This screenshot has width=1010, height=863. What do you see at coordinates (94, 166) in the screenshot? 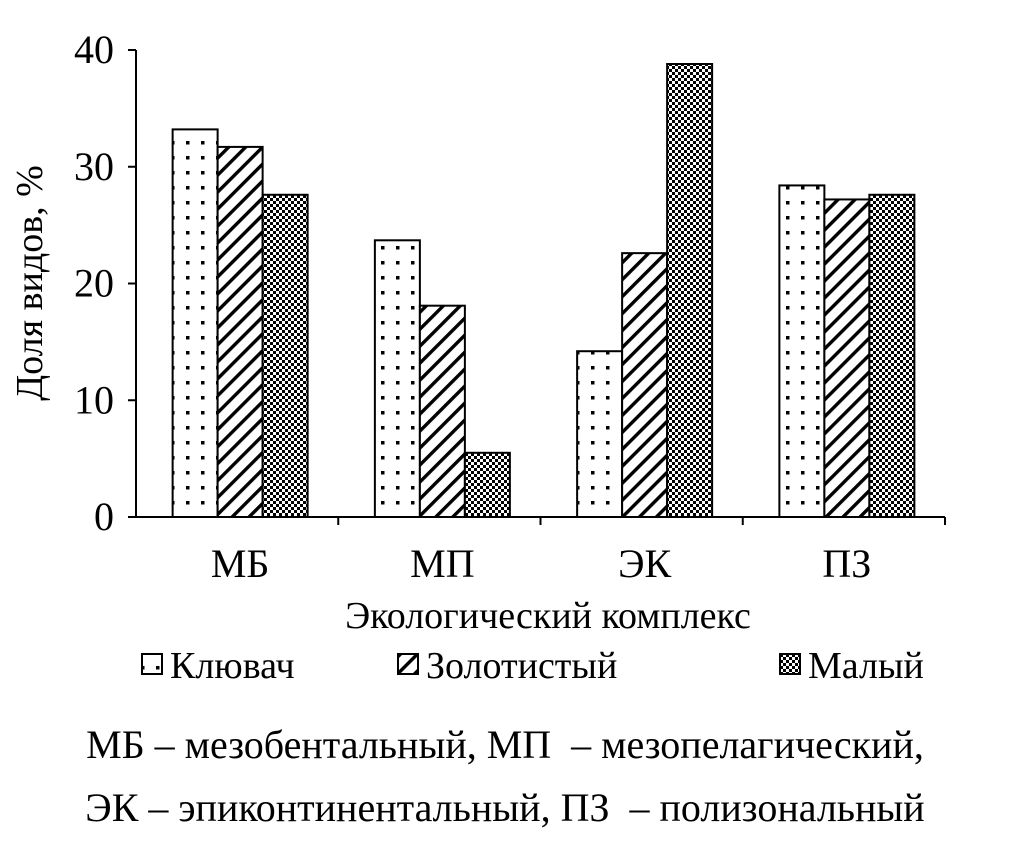
I see `y-tick-label: 30` at bounding box center [94, 166].